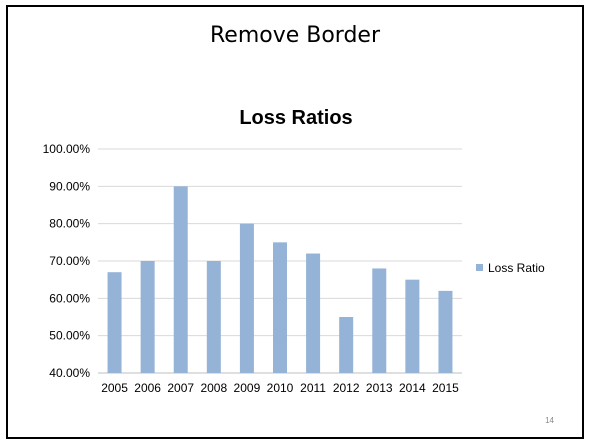 The image size is (592, 445). What do you see at coordinates (445, 388) in the screenshot?
I see `x-tick-label: 2015` at bounding box center [445, 388].